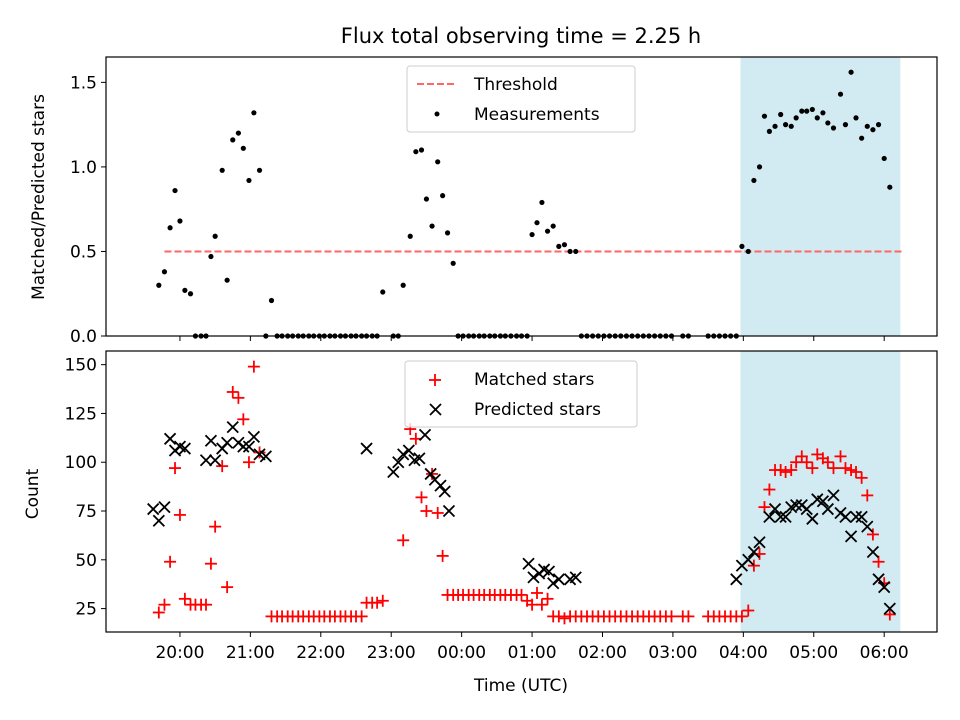 This screenshot has height=720, width=960. I want to click on y-axis: 0.0 0.5 1.0 1.5, so click(88, 210).